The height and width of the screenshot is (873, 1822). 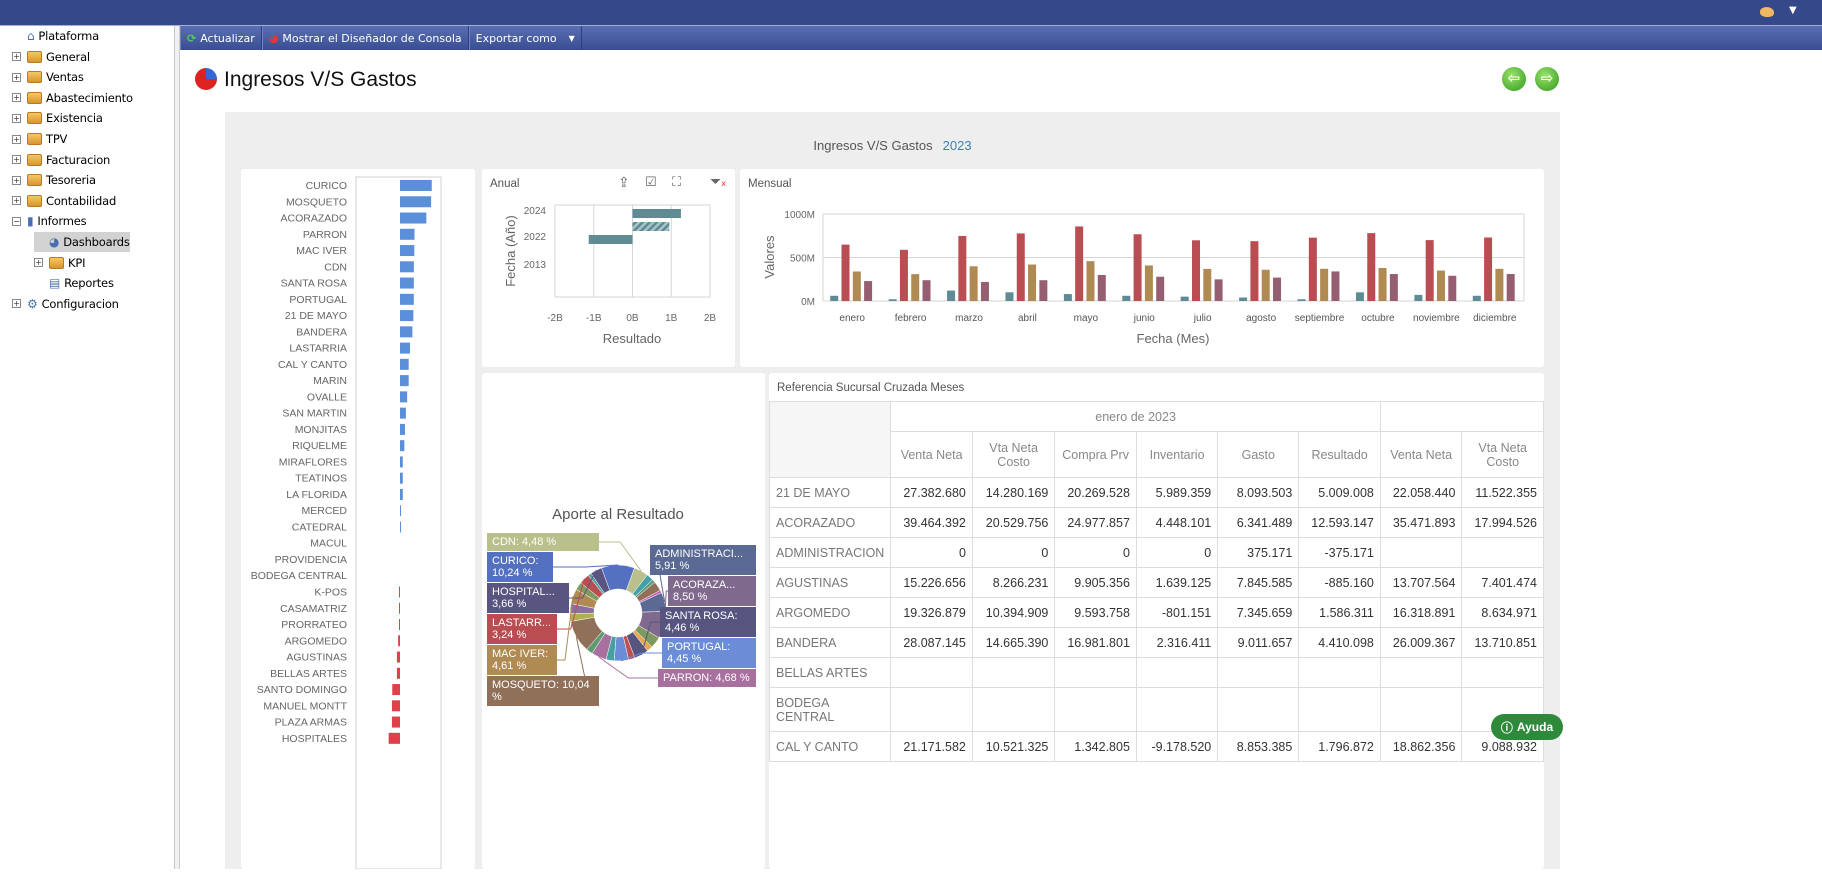 I want to click on bar-riquelme, so click(x=402, y=446).